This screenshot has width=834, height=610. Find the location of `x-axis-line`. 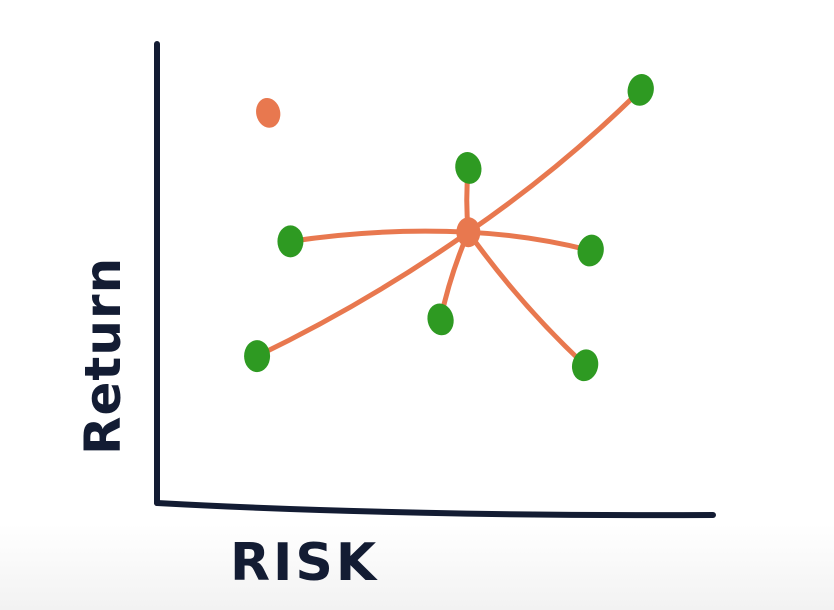

x-axis-line is located at coordinates (435, 509).